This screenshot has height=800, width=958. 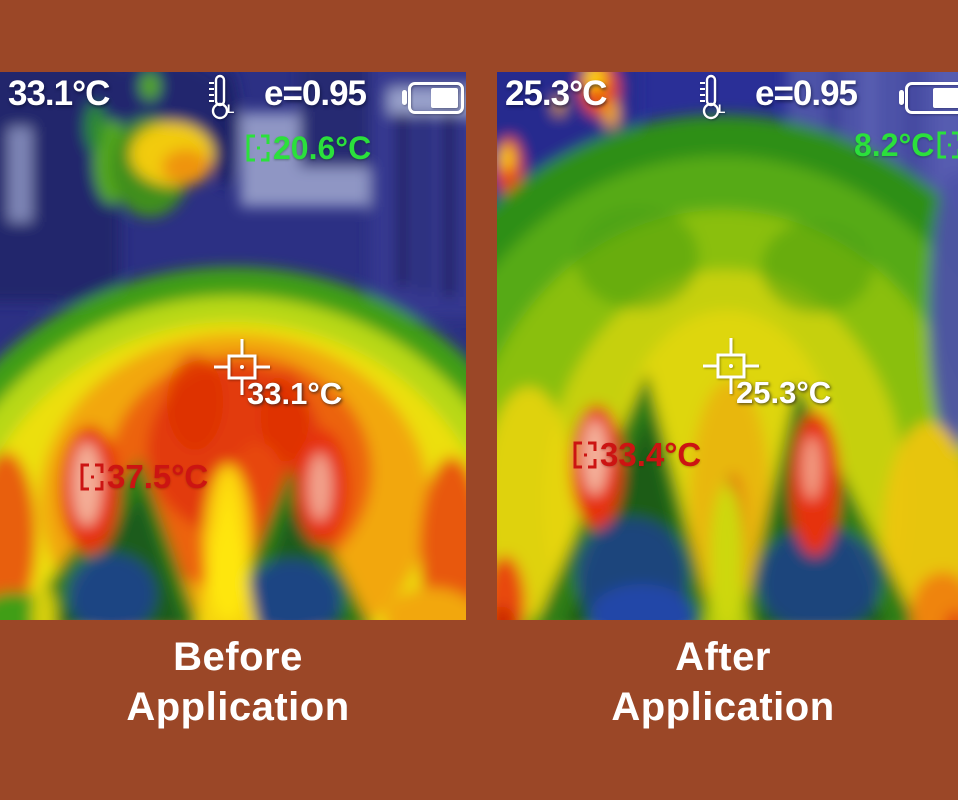 I want to click on center-temp-reading: 33.1°C, so click(x=295, y=393).